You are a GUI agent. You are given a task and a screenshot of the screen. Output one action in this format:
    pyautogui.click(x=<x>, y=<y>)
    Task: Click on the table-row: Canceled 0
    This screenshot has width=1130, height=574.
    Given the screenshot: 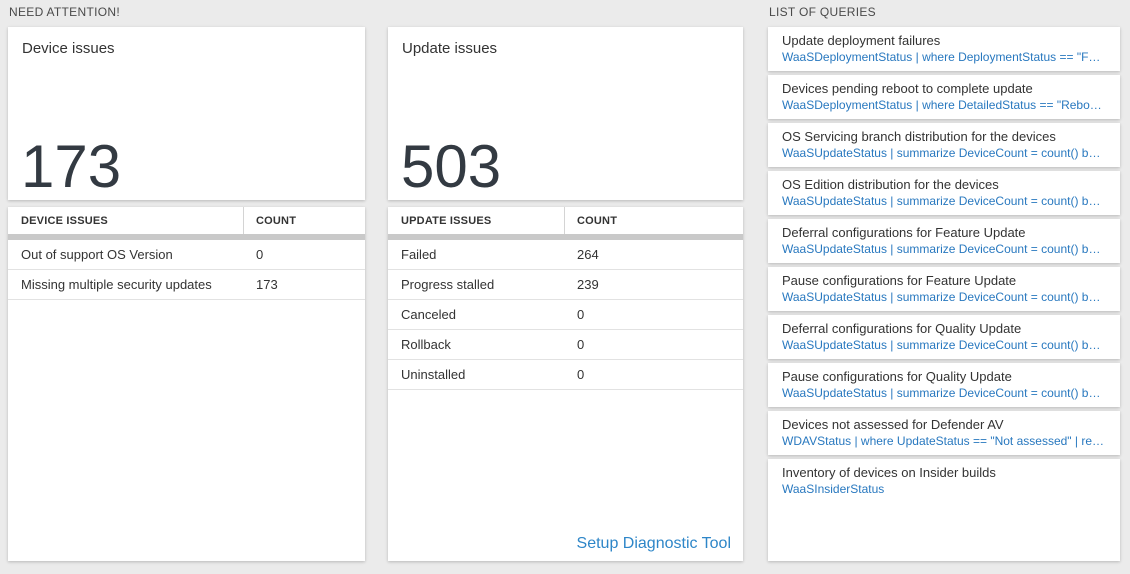 What is the action you would take?
    pyautogui.click(x=565, y=315)
    